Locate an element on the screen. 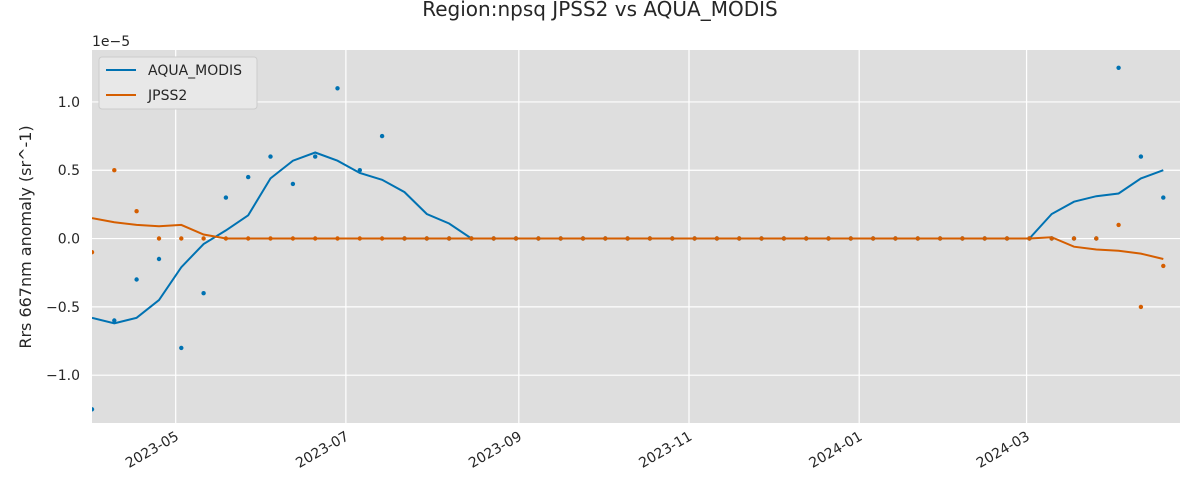  y-axis-label: Rrs 667nm anomaly (sr^-1) is located at coordinates (25, 236).